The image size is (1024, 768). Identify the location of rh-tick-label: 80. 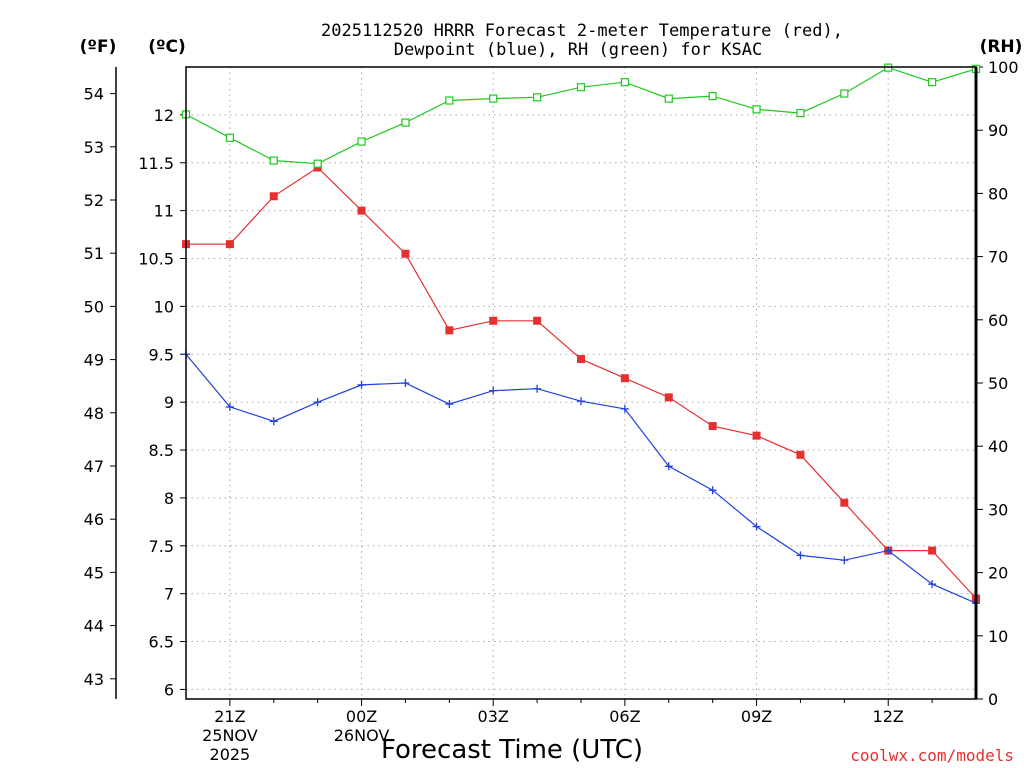
(998, 193).